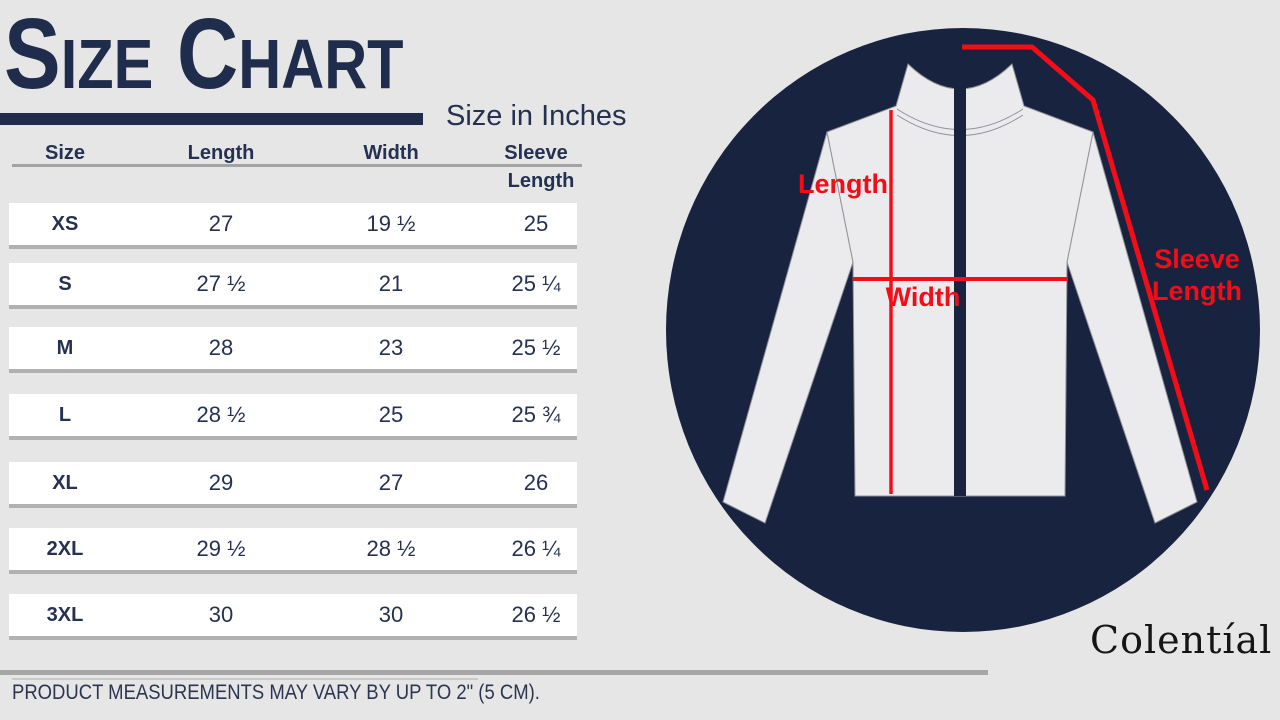 The image size is (1280, 720). Describe the element at coordinates (536, 548) in the screenshot. I see `sleeve-cell: 26 ¼` at that location.